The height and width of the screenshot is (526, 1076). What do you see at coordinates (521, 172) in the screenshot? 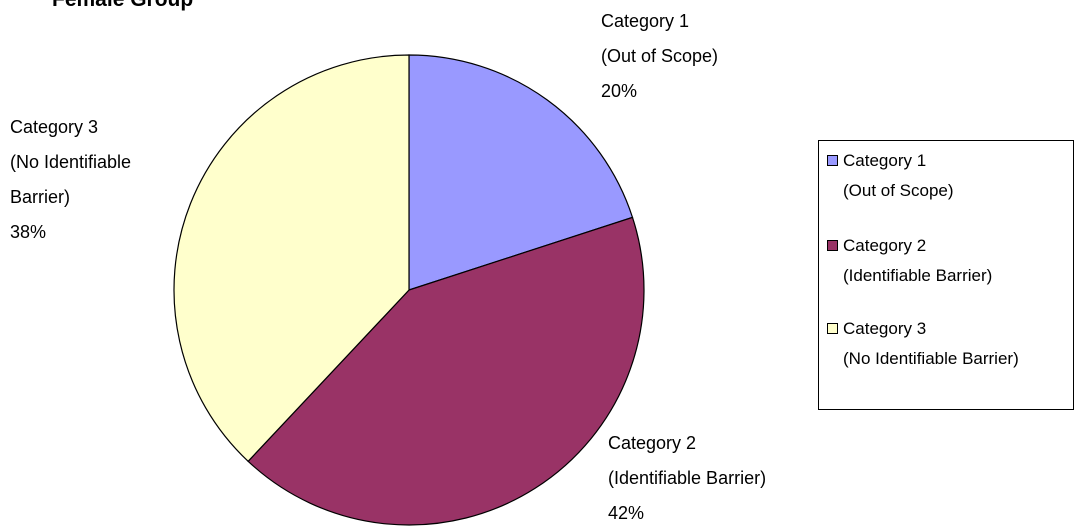
I see `pie-slice` at bounding box center [521, 172].